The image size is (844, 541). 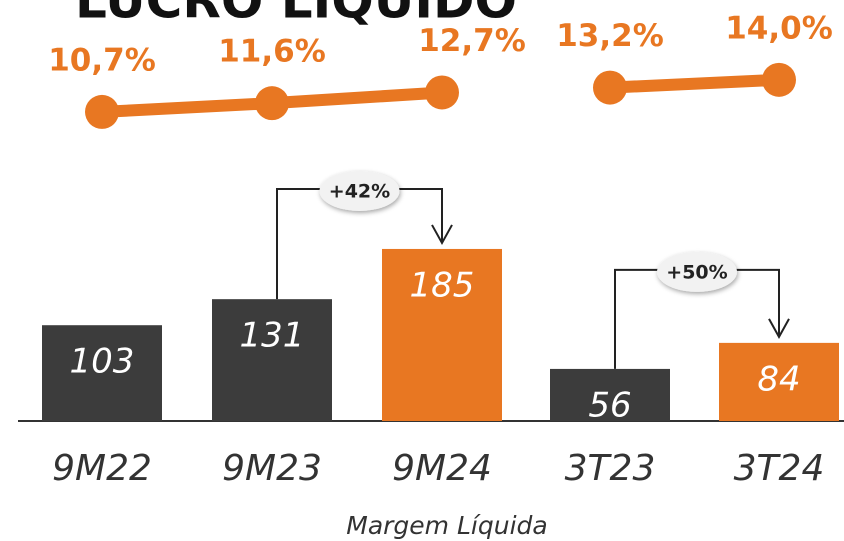 I want to click on margin-label: 13,2%, so click(x=610, y=36).